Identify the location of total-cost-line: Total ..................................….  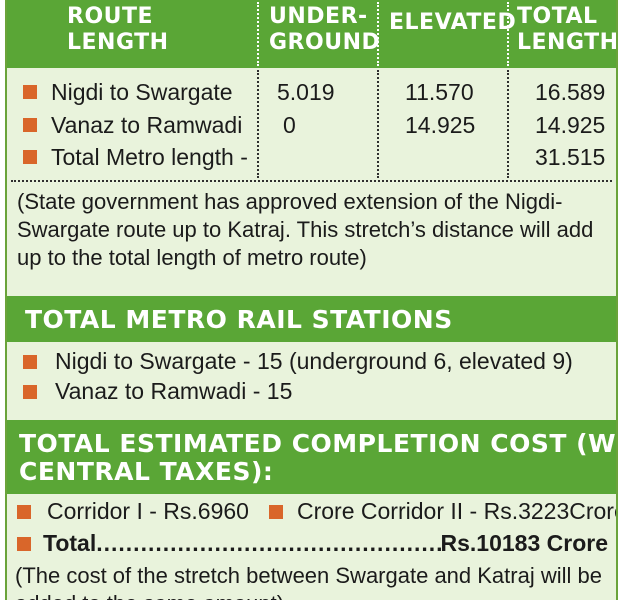
(325, 543).